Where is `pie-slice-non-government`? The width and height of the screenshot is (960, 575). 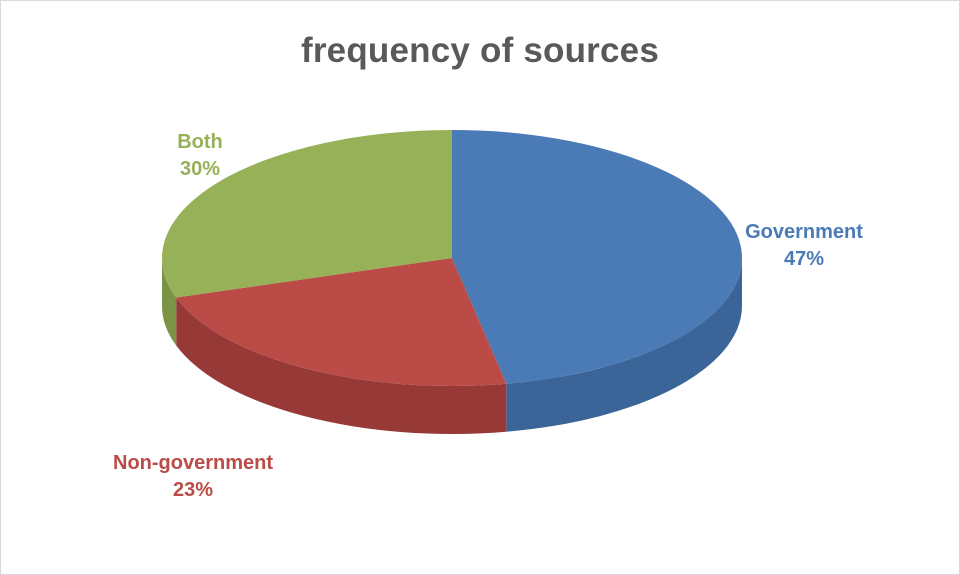
pie-slice-non-government is located at coordinates (341, 322).